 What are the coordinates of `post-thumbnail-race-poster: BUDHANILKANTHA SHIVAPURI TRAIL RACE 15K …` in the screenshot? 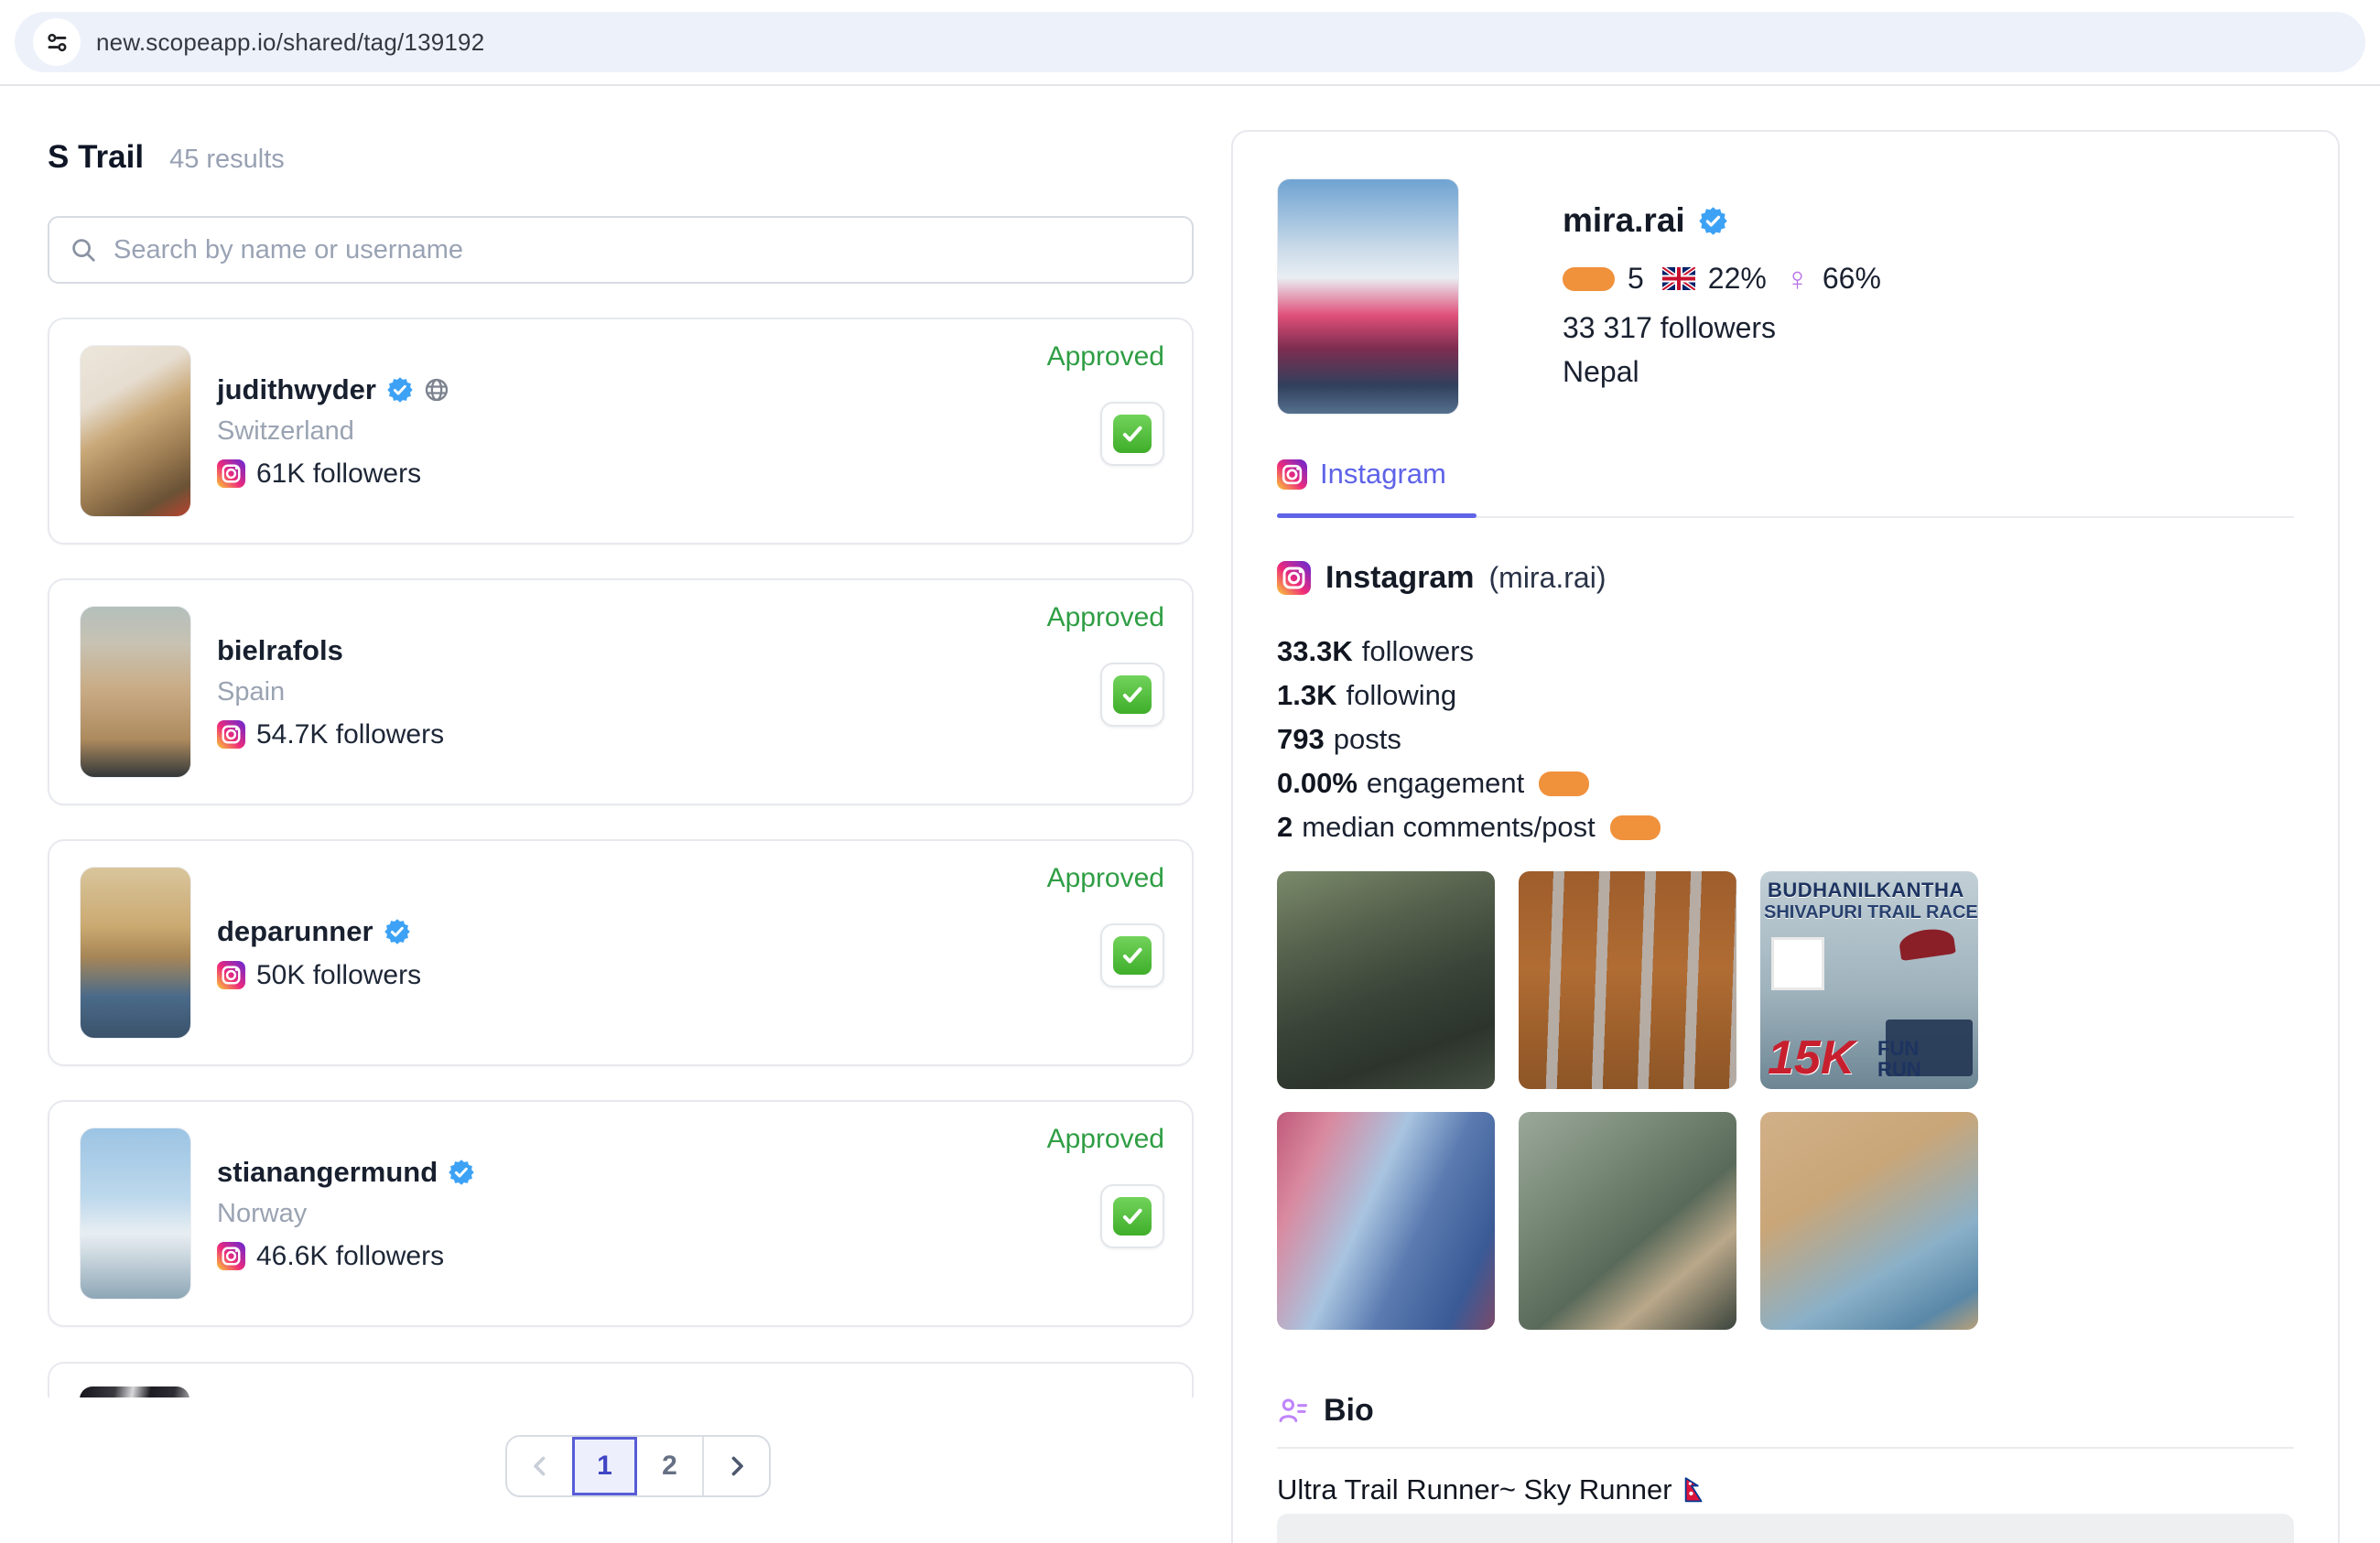 It's located at (1869, 980).